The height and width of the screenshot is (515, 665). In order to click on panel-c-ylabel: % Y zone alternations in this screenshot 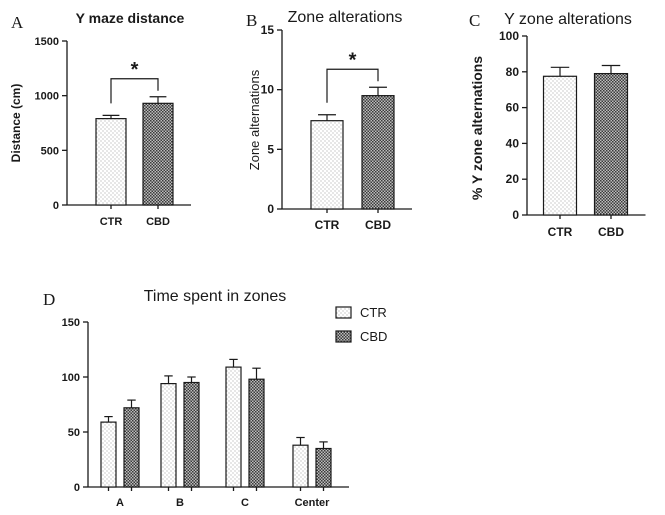, I will do `click(477, 128)`.